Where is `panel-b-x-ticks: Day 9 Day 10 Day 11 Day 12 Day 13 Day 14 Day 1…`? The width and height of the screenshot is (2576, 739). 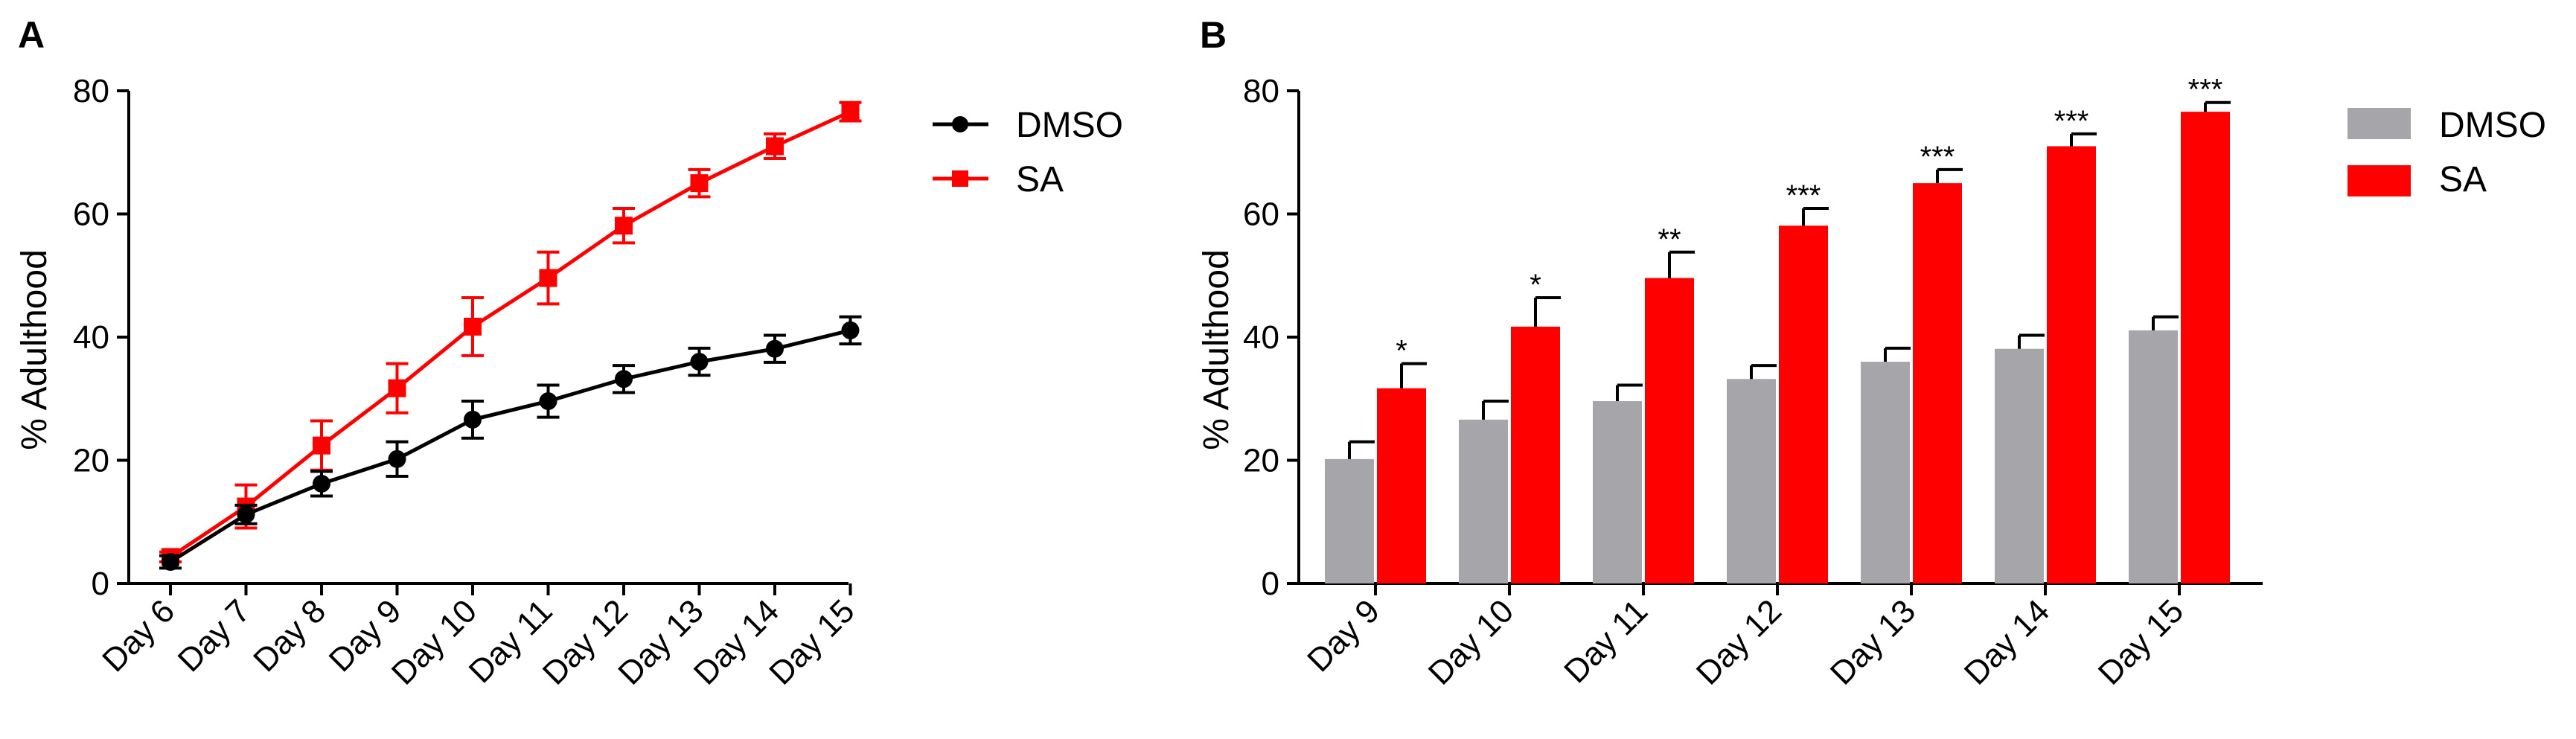
panel-b-x-ticks: Day 9 Day 10 Day 11 Day 12 Day 13 Day 14 Day 1… is located at coordinates (1745, 637).